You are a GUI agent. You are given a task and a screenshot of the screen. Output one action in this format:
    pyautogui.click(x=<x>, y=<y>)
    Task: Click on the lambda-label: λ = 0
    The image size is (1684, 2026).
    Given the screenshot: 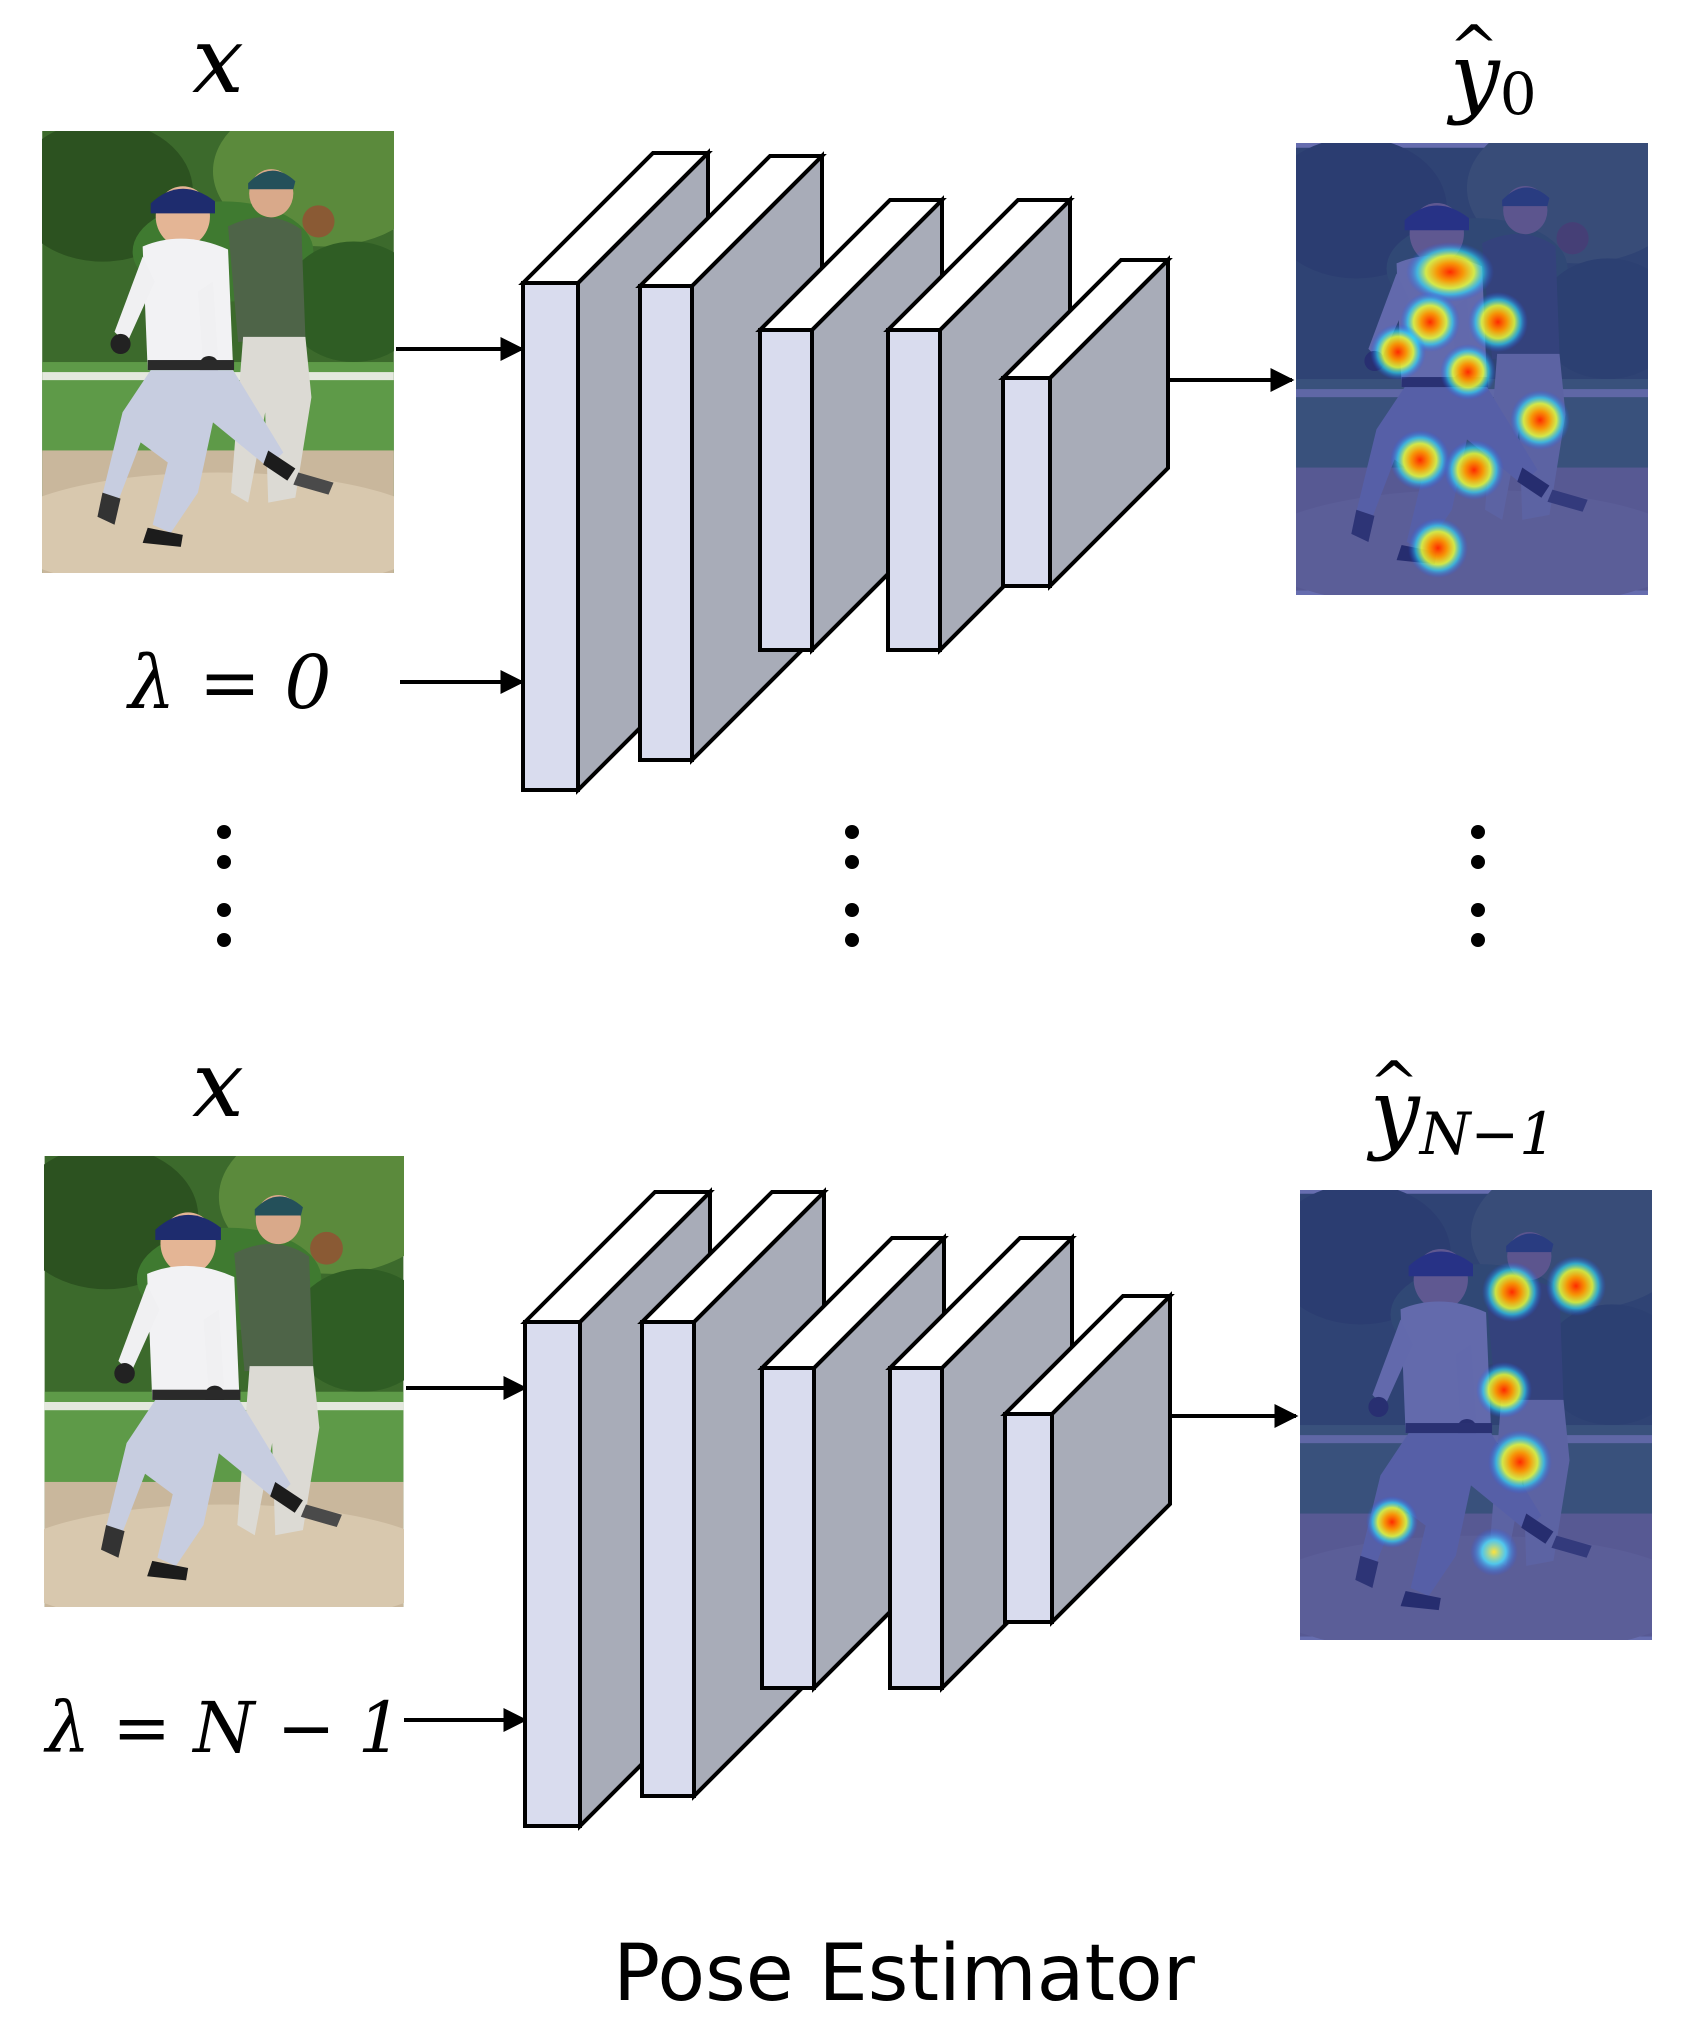 What is the action you would take?
    pyautogui.click(x=228, y=683)
    